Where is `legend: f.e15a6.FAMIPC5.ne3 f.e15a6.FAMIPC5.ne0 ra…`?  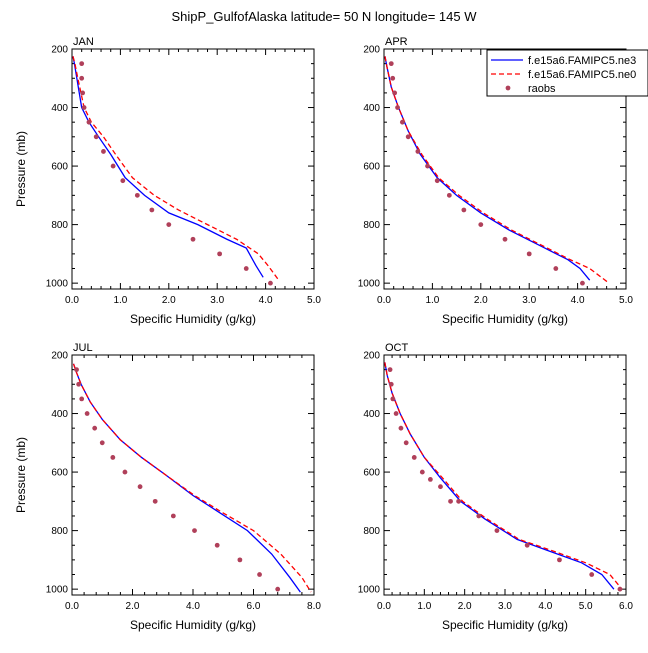
legend: f.e15a6.FAMIPC5.ne3 f.e15a6.FAMIPC5.ne0 ra… is located at coordinates (567, 73).